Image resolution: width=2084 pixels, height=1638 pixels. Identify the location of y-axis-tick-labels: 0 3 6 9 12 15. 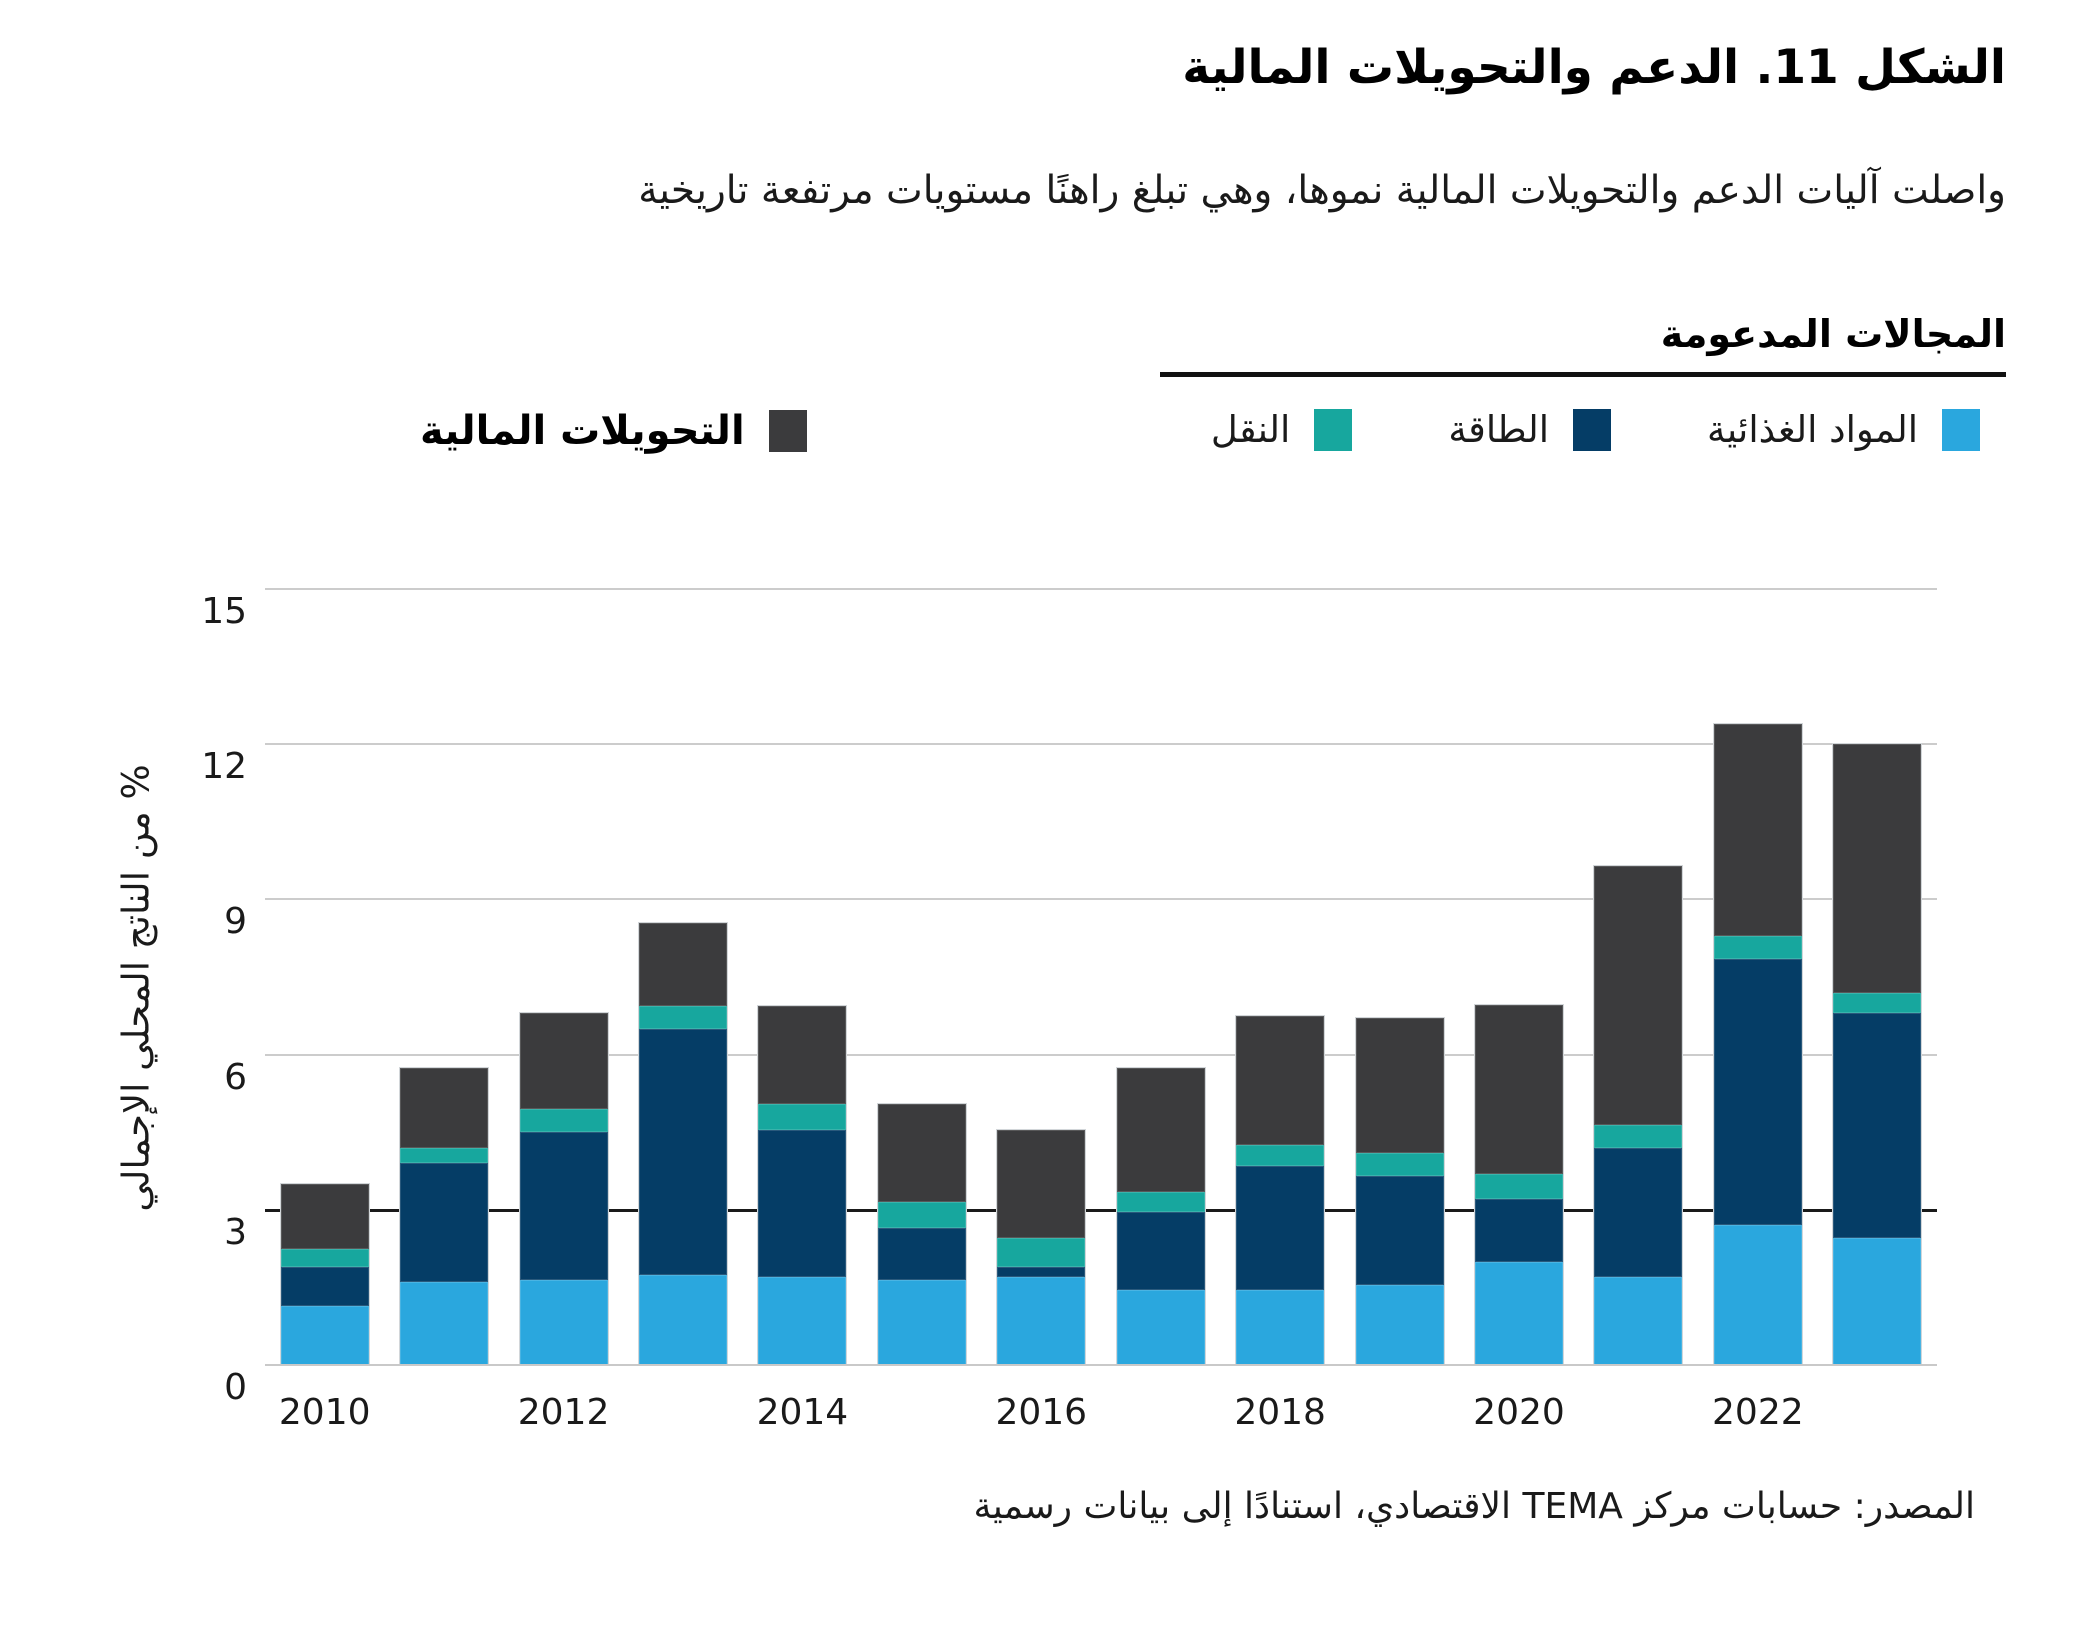
(123, 819).